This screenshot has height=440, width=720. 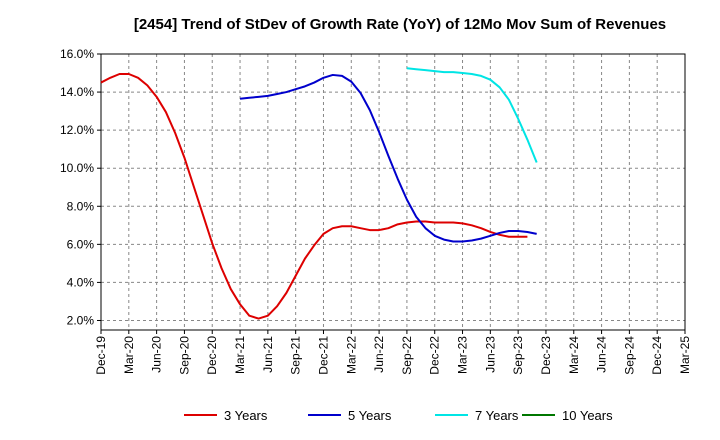 I want to click on x-tick-label: Mar-21, so click(x=240, y=355).